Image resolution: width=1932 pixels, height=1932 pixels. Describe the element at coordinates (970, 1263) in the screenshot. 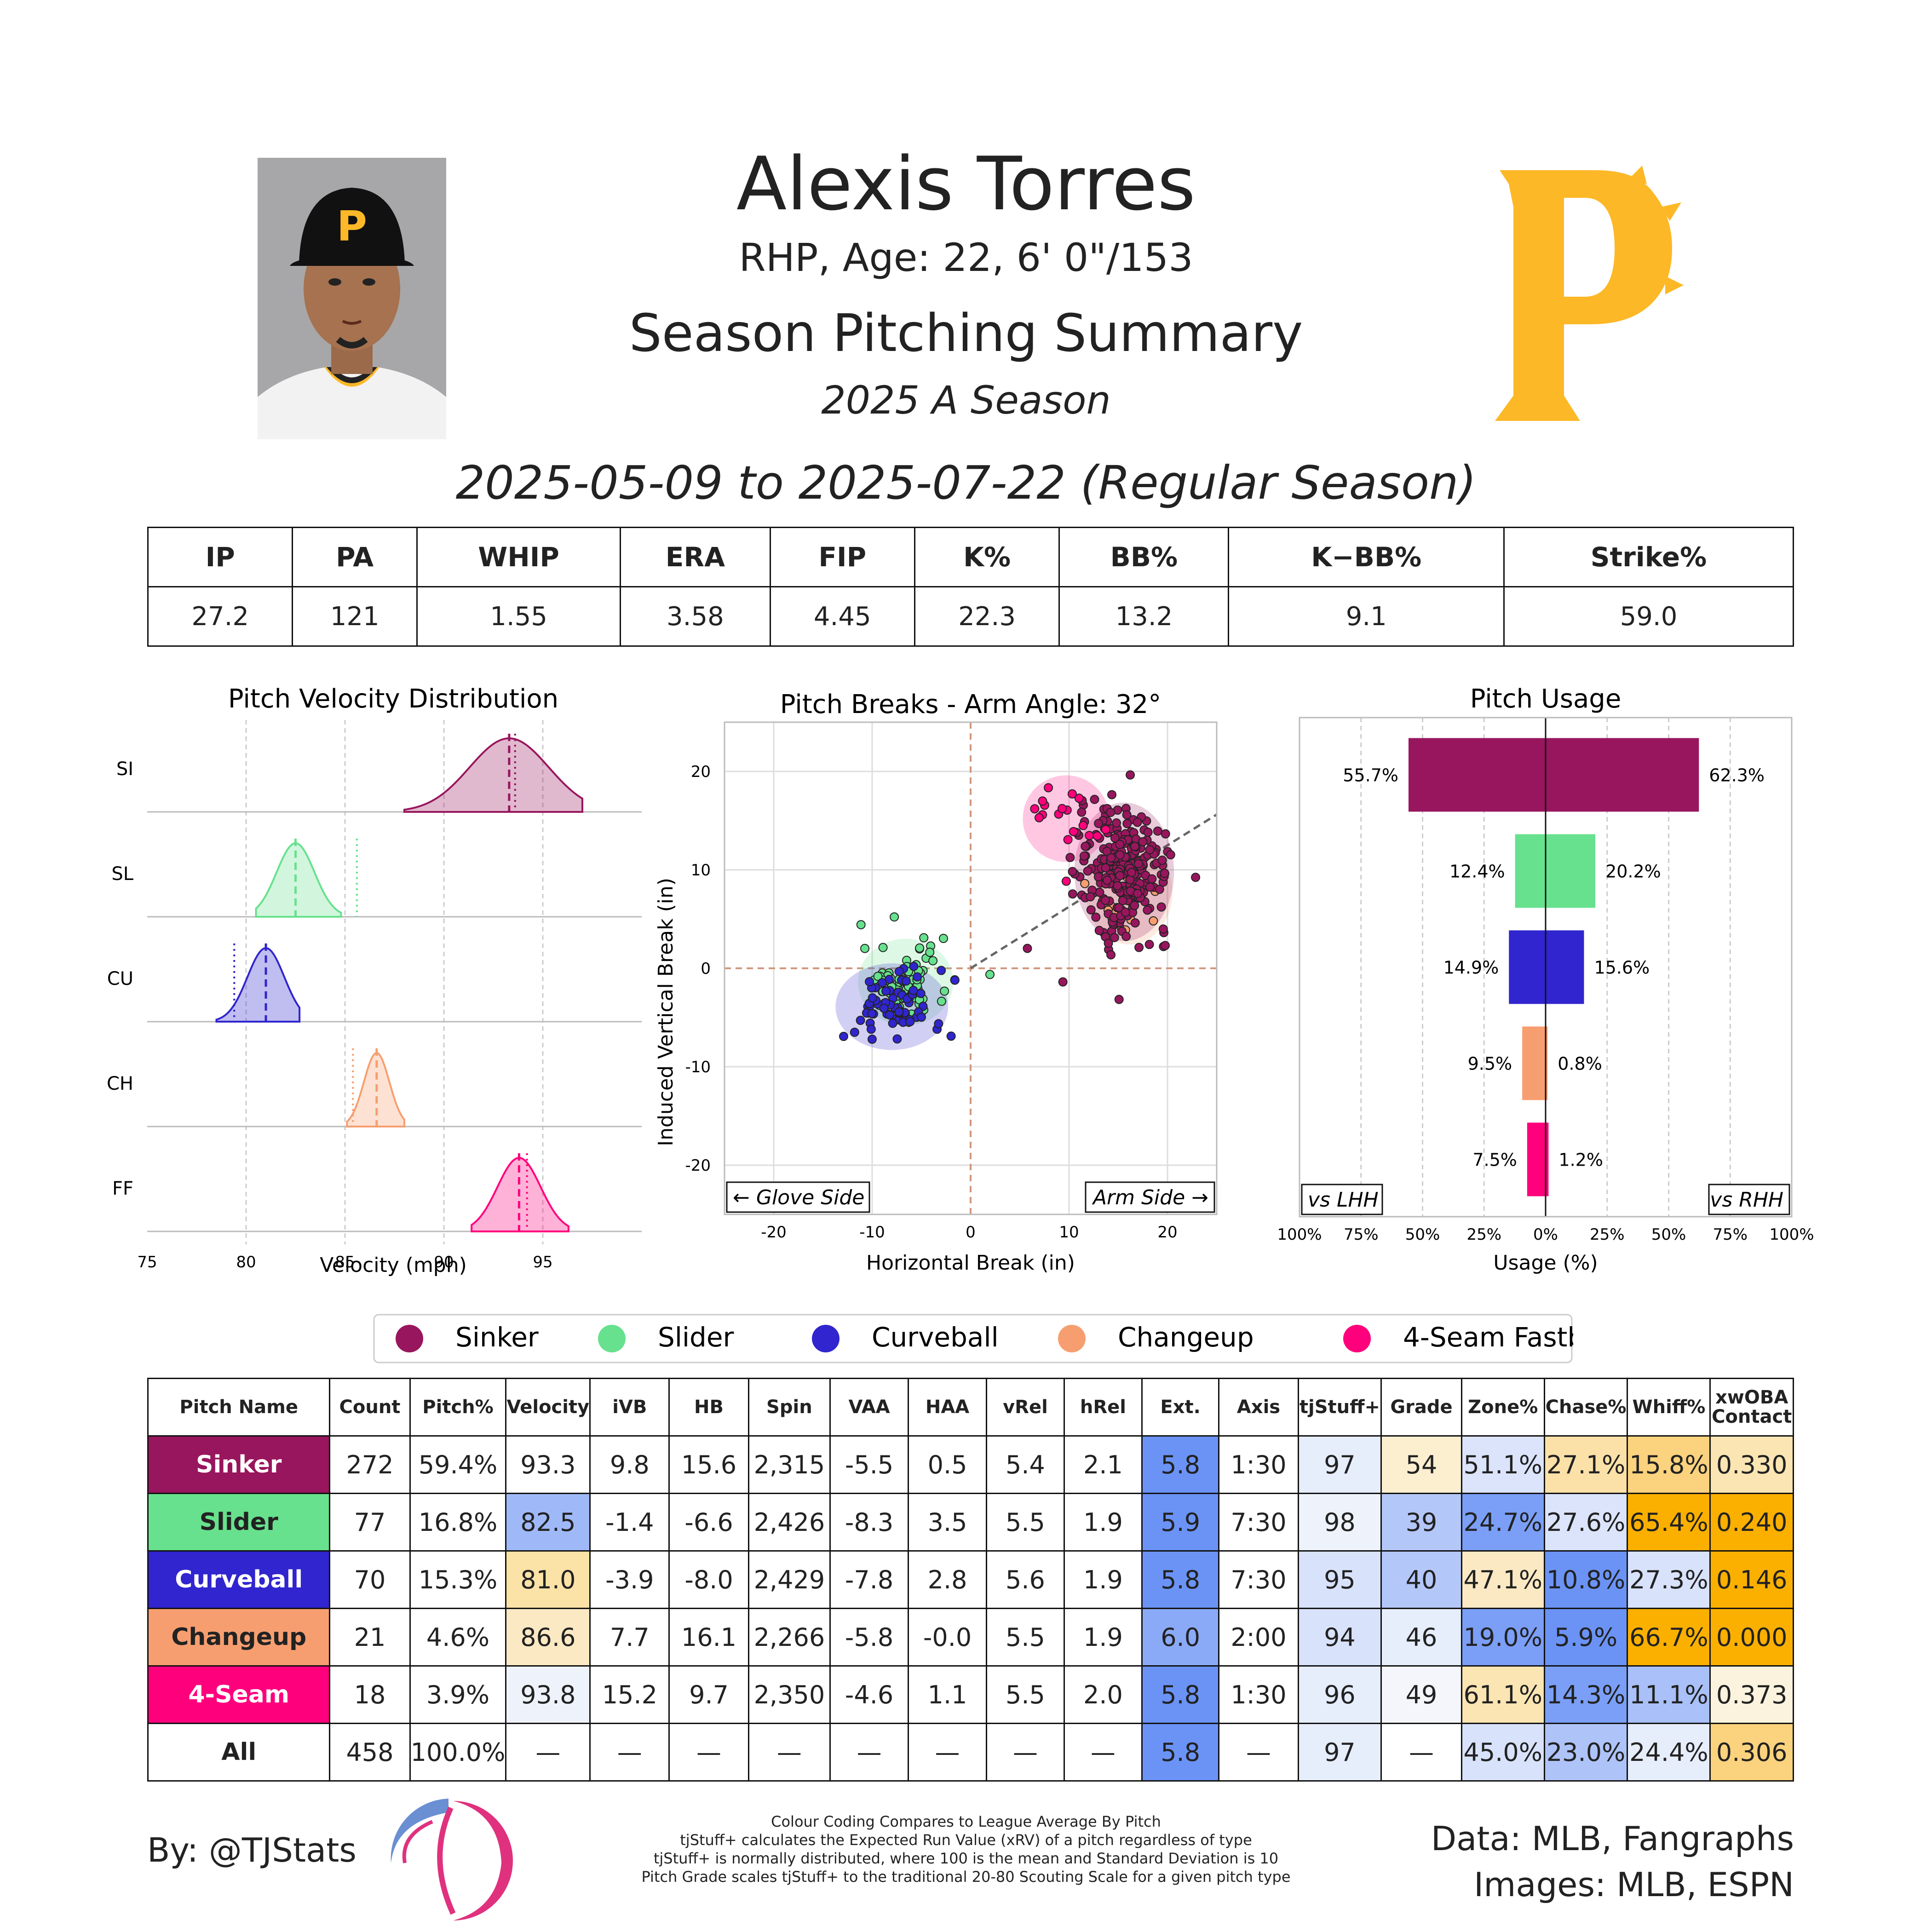

I see `break-x-axis-label: Horizontal Break (in)` at that location.